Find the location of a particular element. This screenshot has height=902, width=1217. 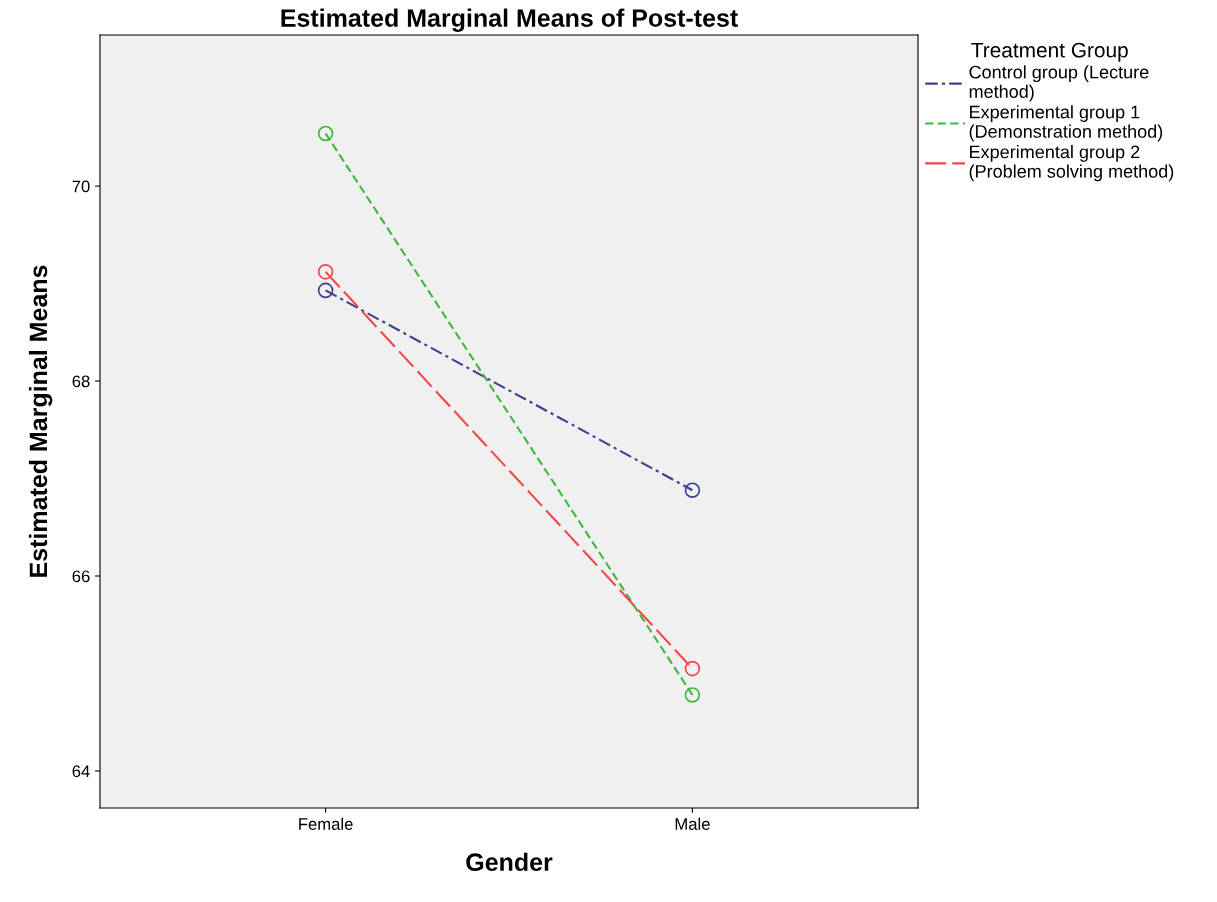

legend-label: Experimental group 2 (Problem solving method) is located at coordinates (1071, 163).